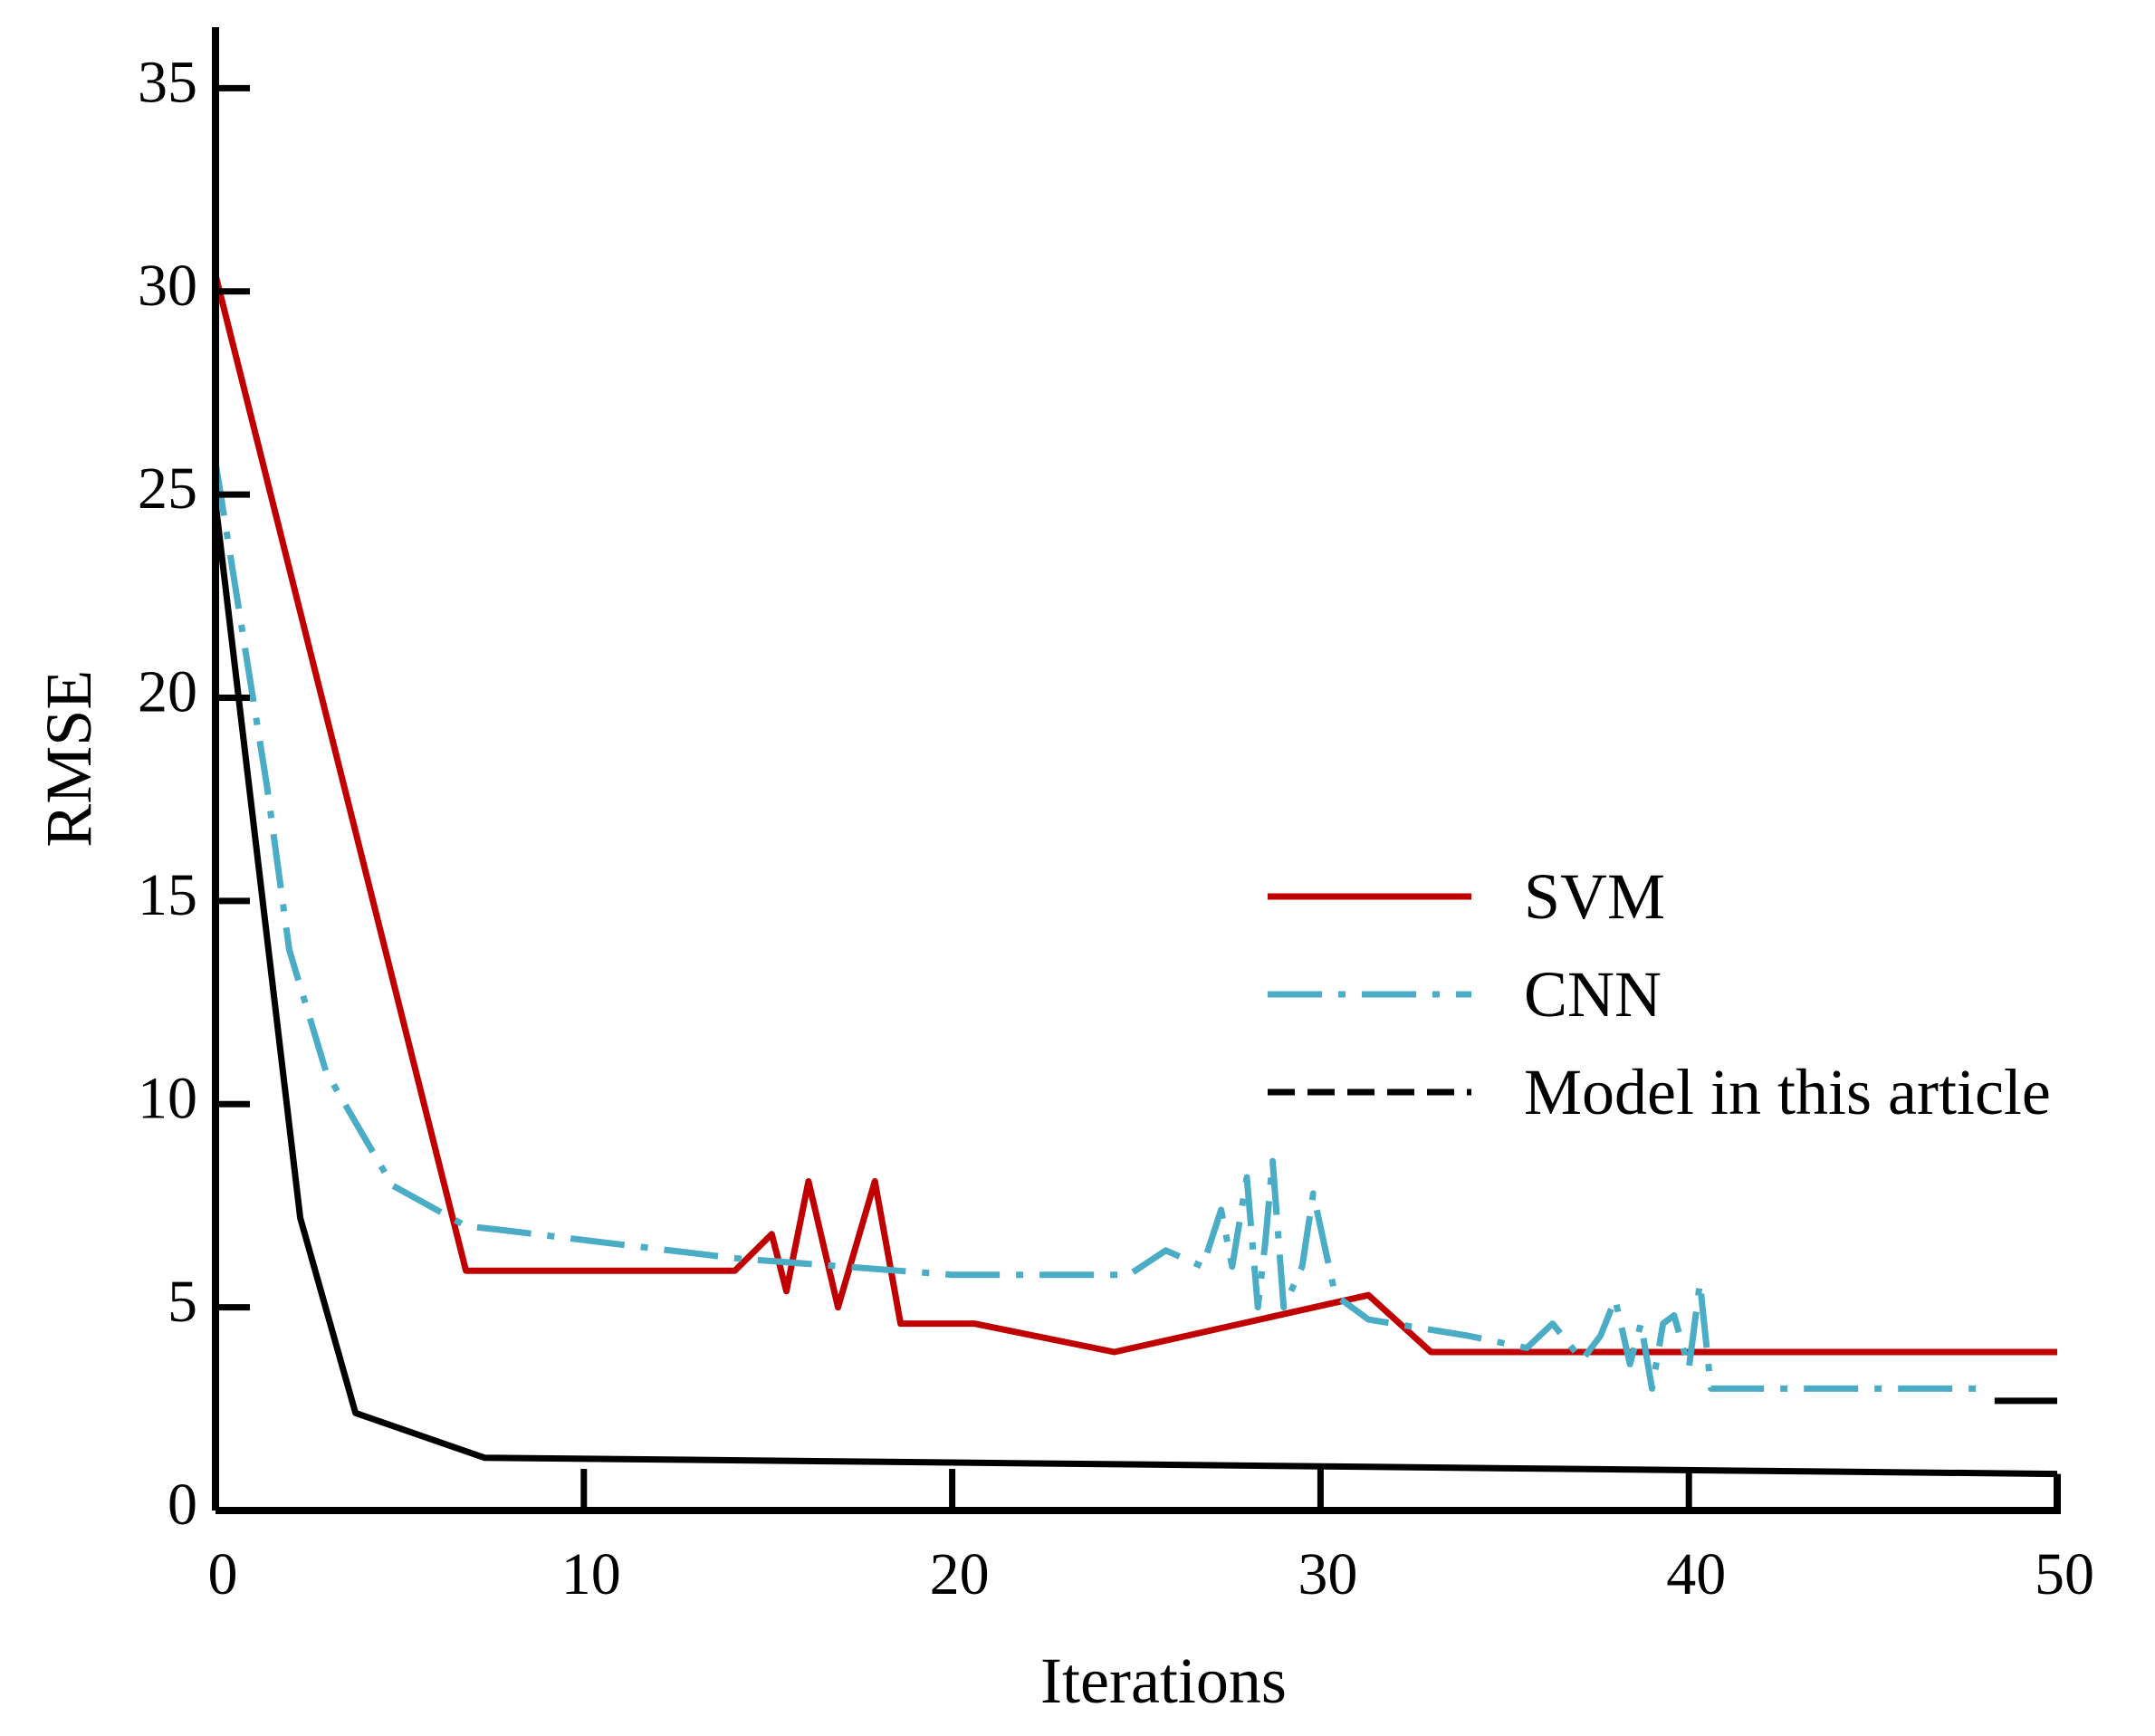 Image resolution: width=2155 pixels, height=1736 pixels. Describe the element at coordinates (1696, 1574) in the screenshot. I see `x-tick-label: 40` at that location.